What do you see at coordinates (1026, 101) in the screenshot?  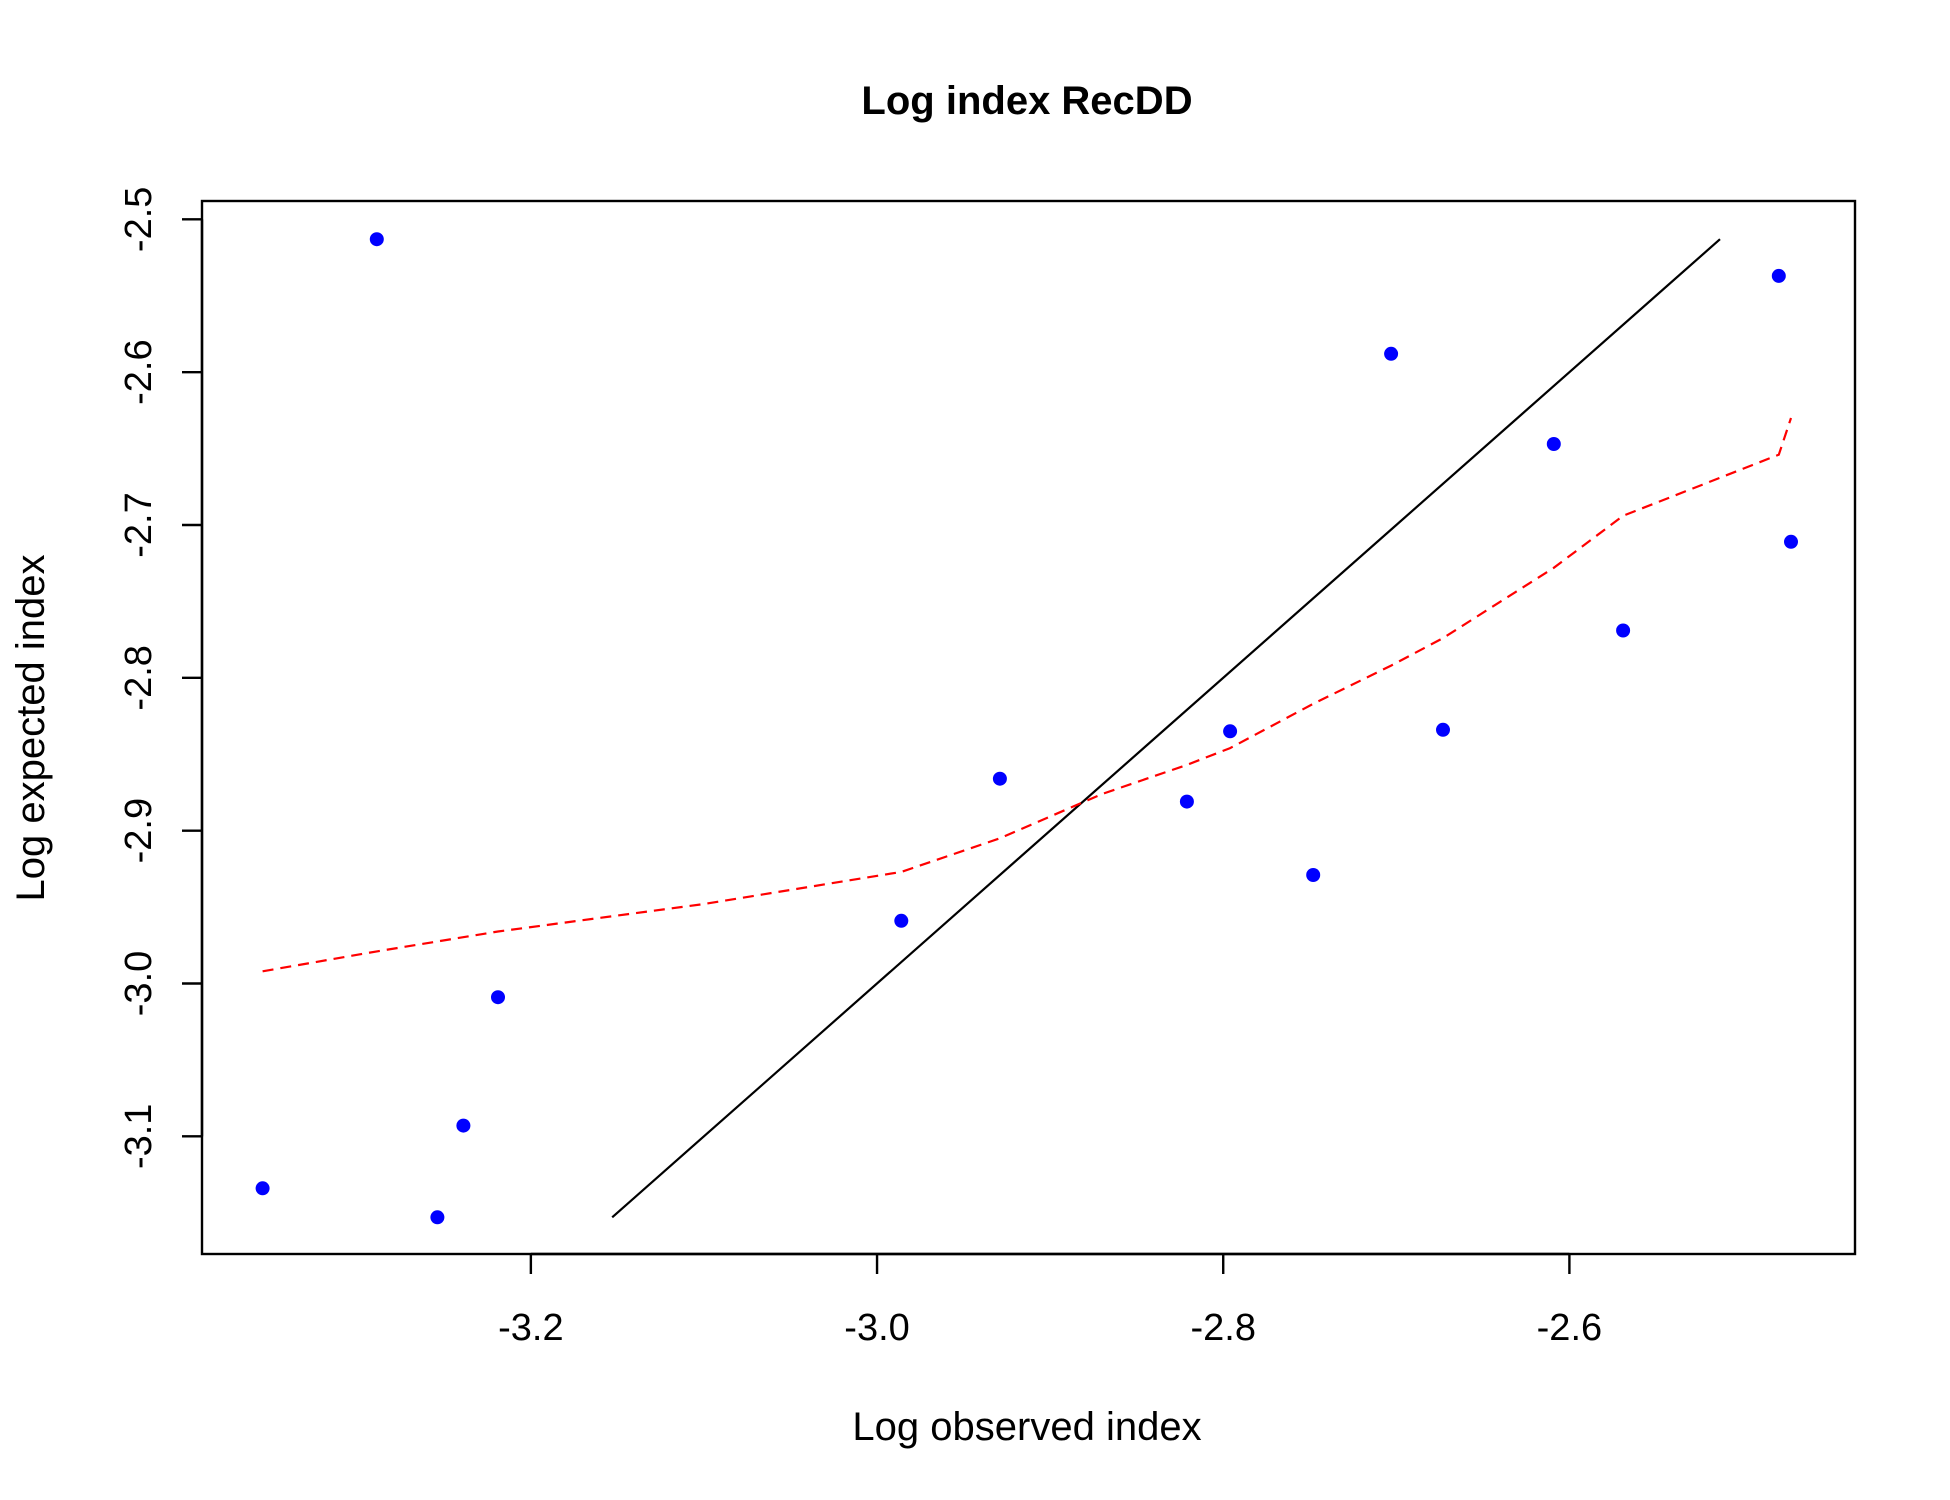 I see `chart-title: Log index RecDD` at bounding box center [1026, 101].